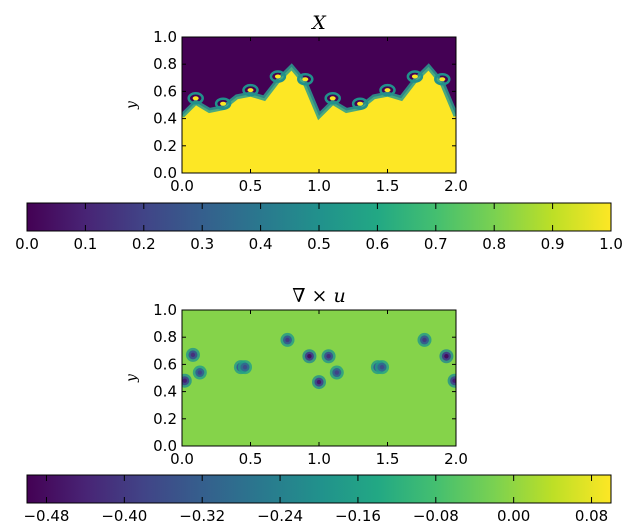 Image resolution: width=628 pixels, height=529 pixels. I want to click on chart2-ytick-label: 0.4, so click(165, 392).